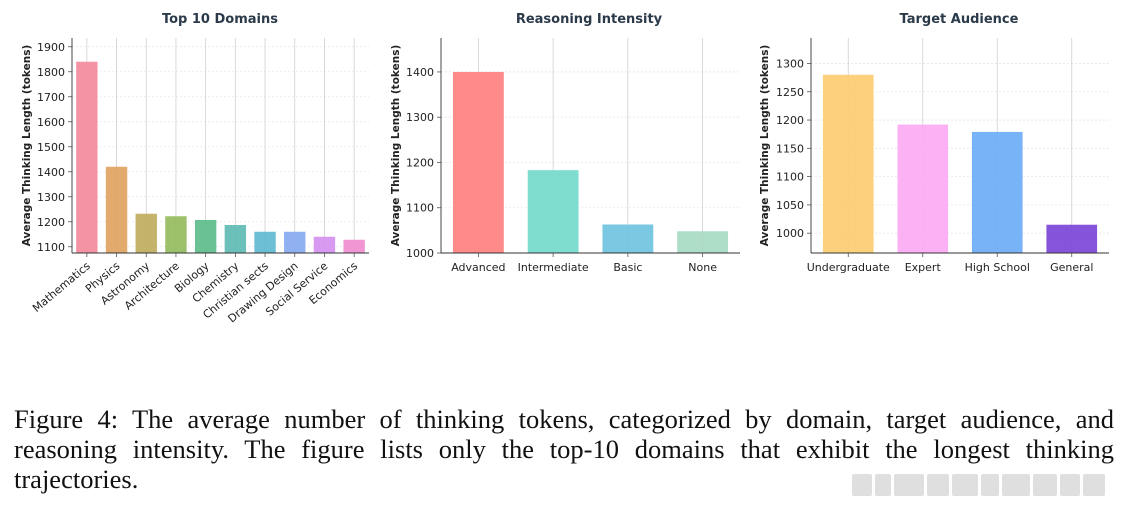  What do you see at coordinates (354, 246) in the screenshot?
I see `bar-economics` at bounding box center [354, 246].